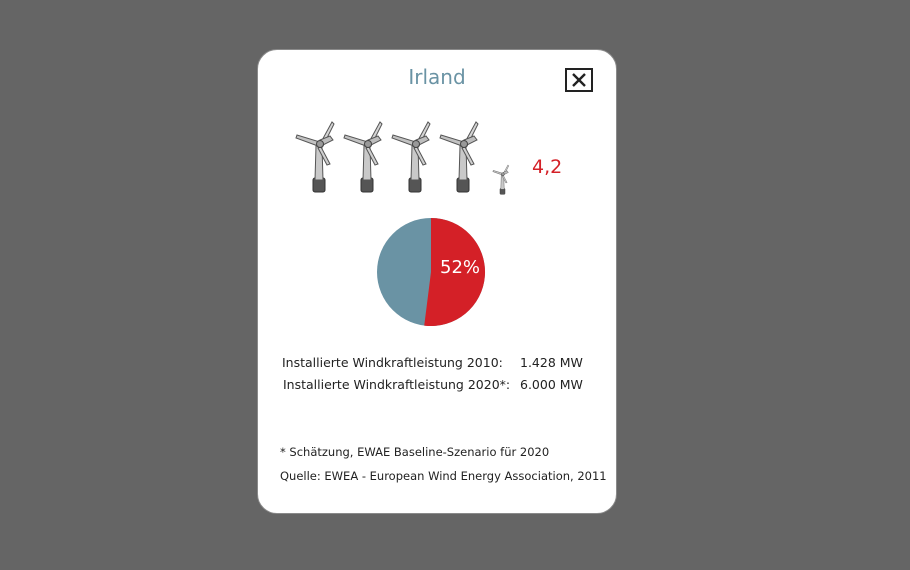  What do you see at coordinates (551, 384) in the screenshot?
I see `stat-value: 6.000 MW` at bounding box center [551, 384].